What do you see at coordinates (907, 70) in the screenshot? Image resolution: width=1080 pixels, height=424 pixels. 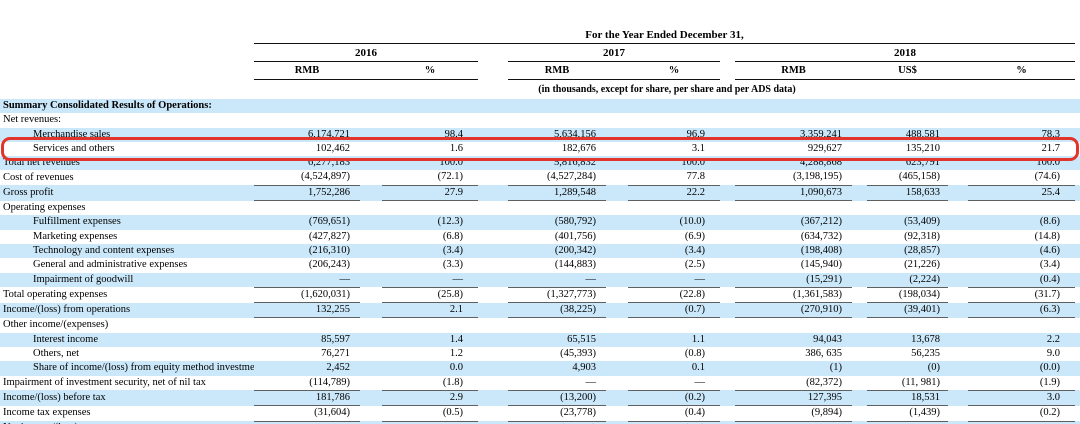 I see `col-header-usd-2018: US$` at bounding box center [907, 70].